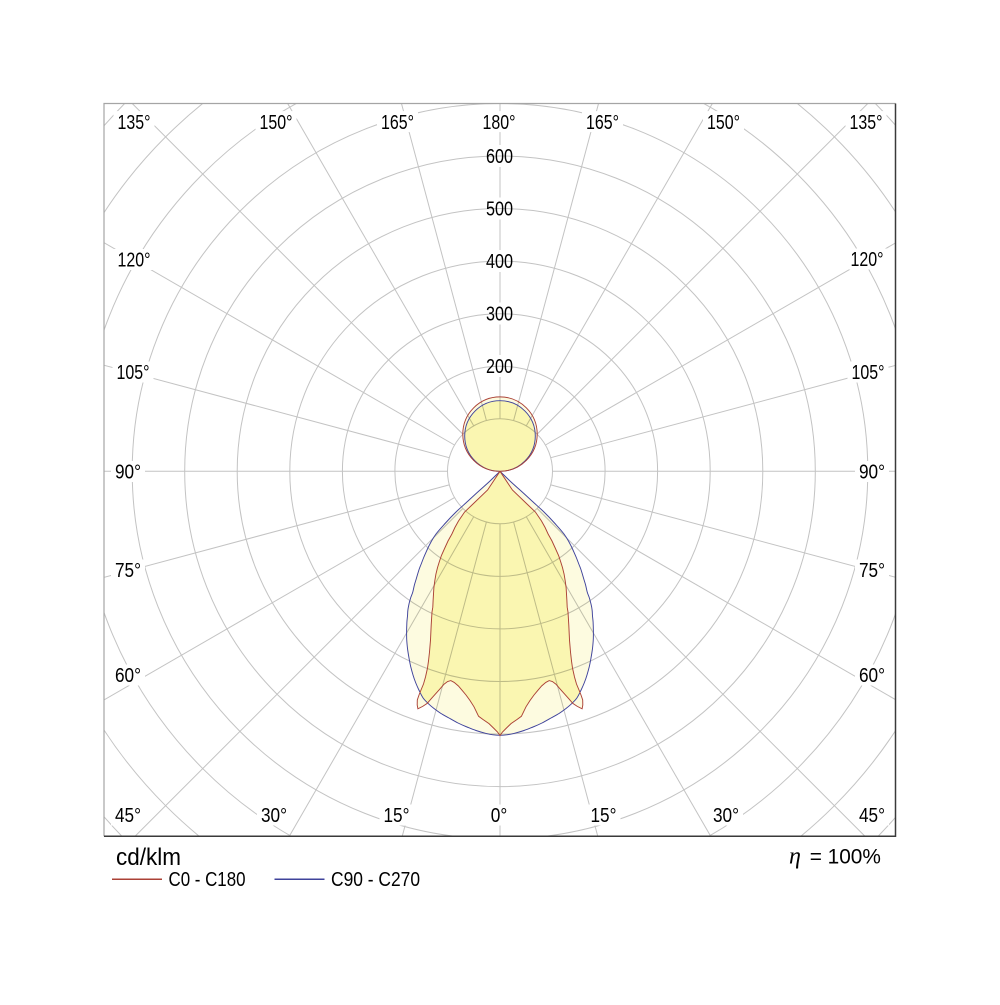 The image size is (1000, 1005). Describe the element at coordinates (499, 262) in the screenshot. I see `svg-text: 400` at that location.